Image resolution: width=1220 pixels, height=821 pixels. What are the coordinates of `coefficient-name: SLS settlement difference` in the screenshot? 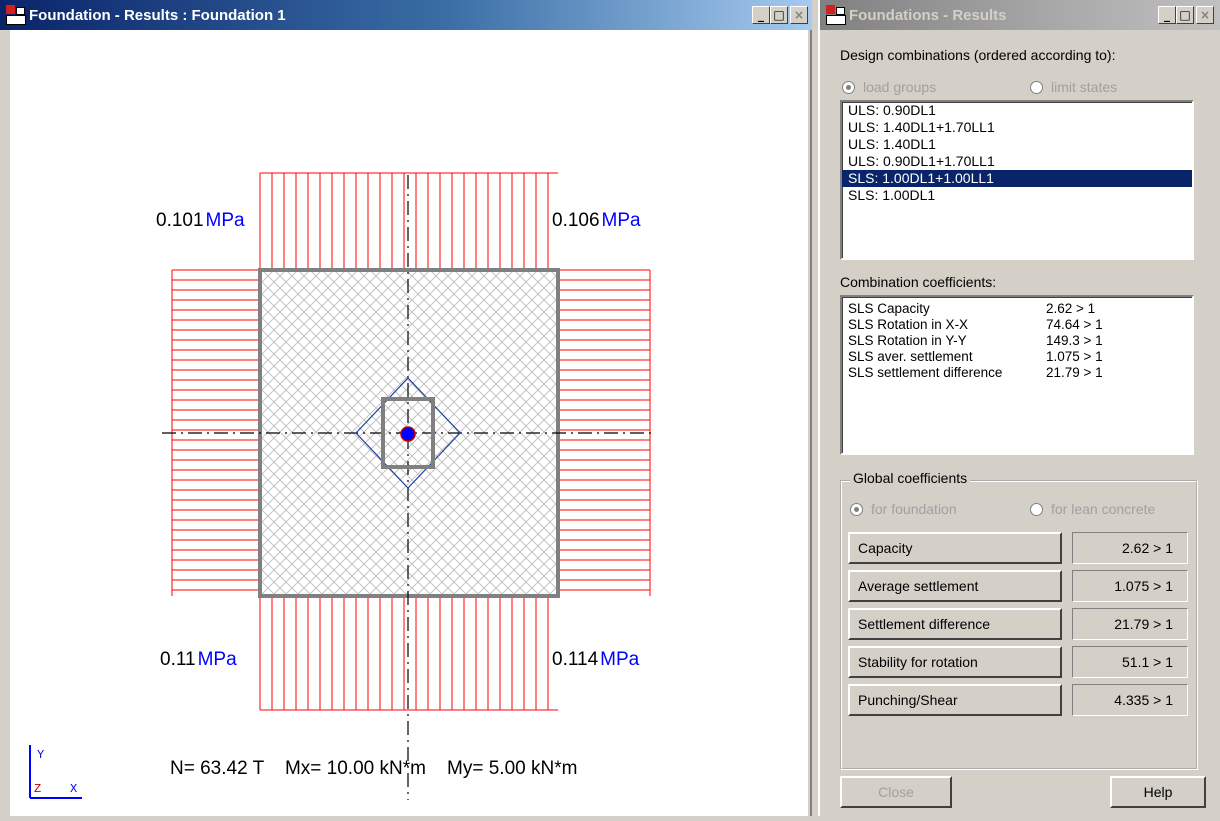 It's located at (925, 372).